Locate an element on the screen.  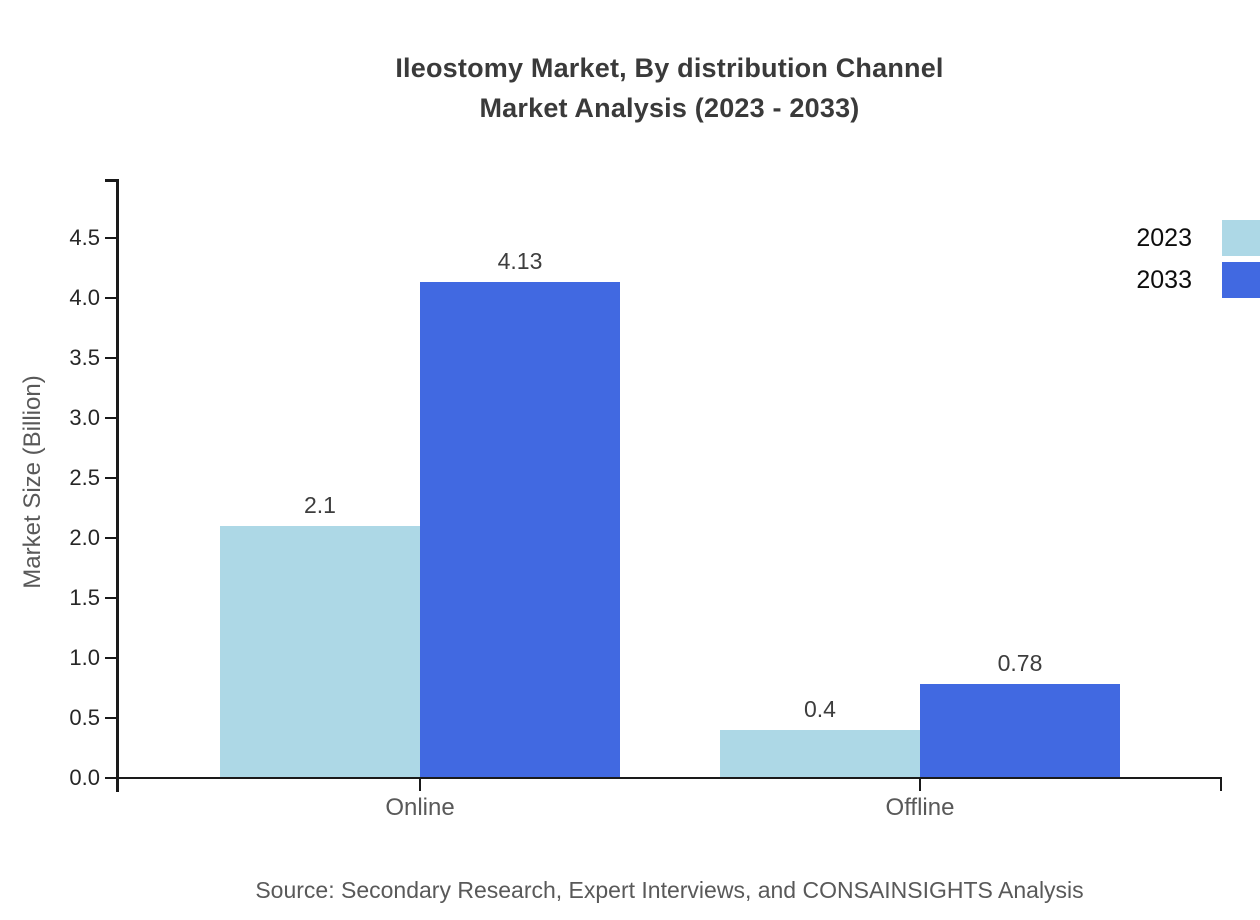
y-tick-label: 1.0 is located at coordinates (84, 657).